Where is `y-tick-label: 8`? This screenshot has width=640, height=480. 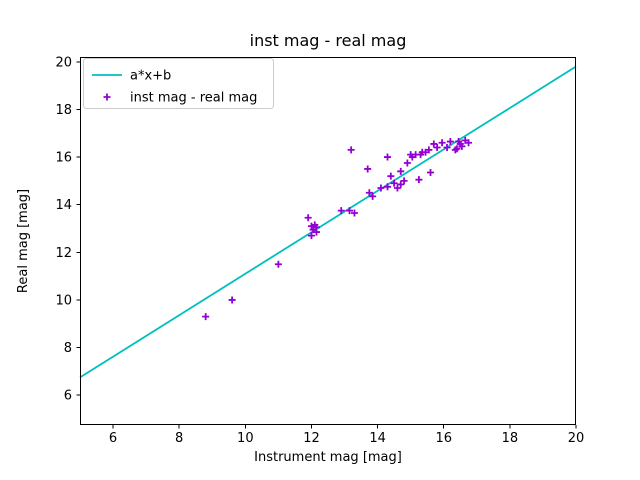 y-tick-label: 8 is located at coordinates (68, 348).